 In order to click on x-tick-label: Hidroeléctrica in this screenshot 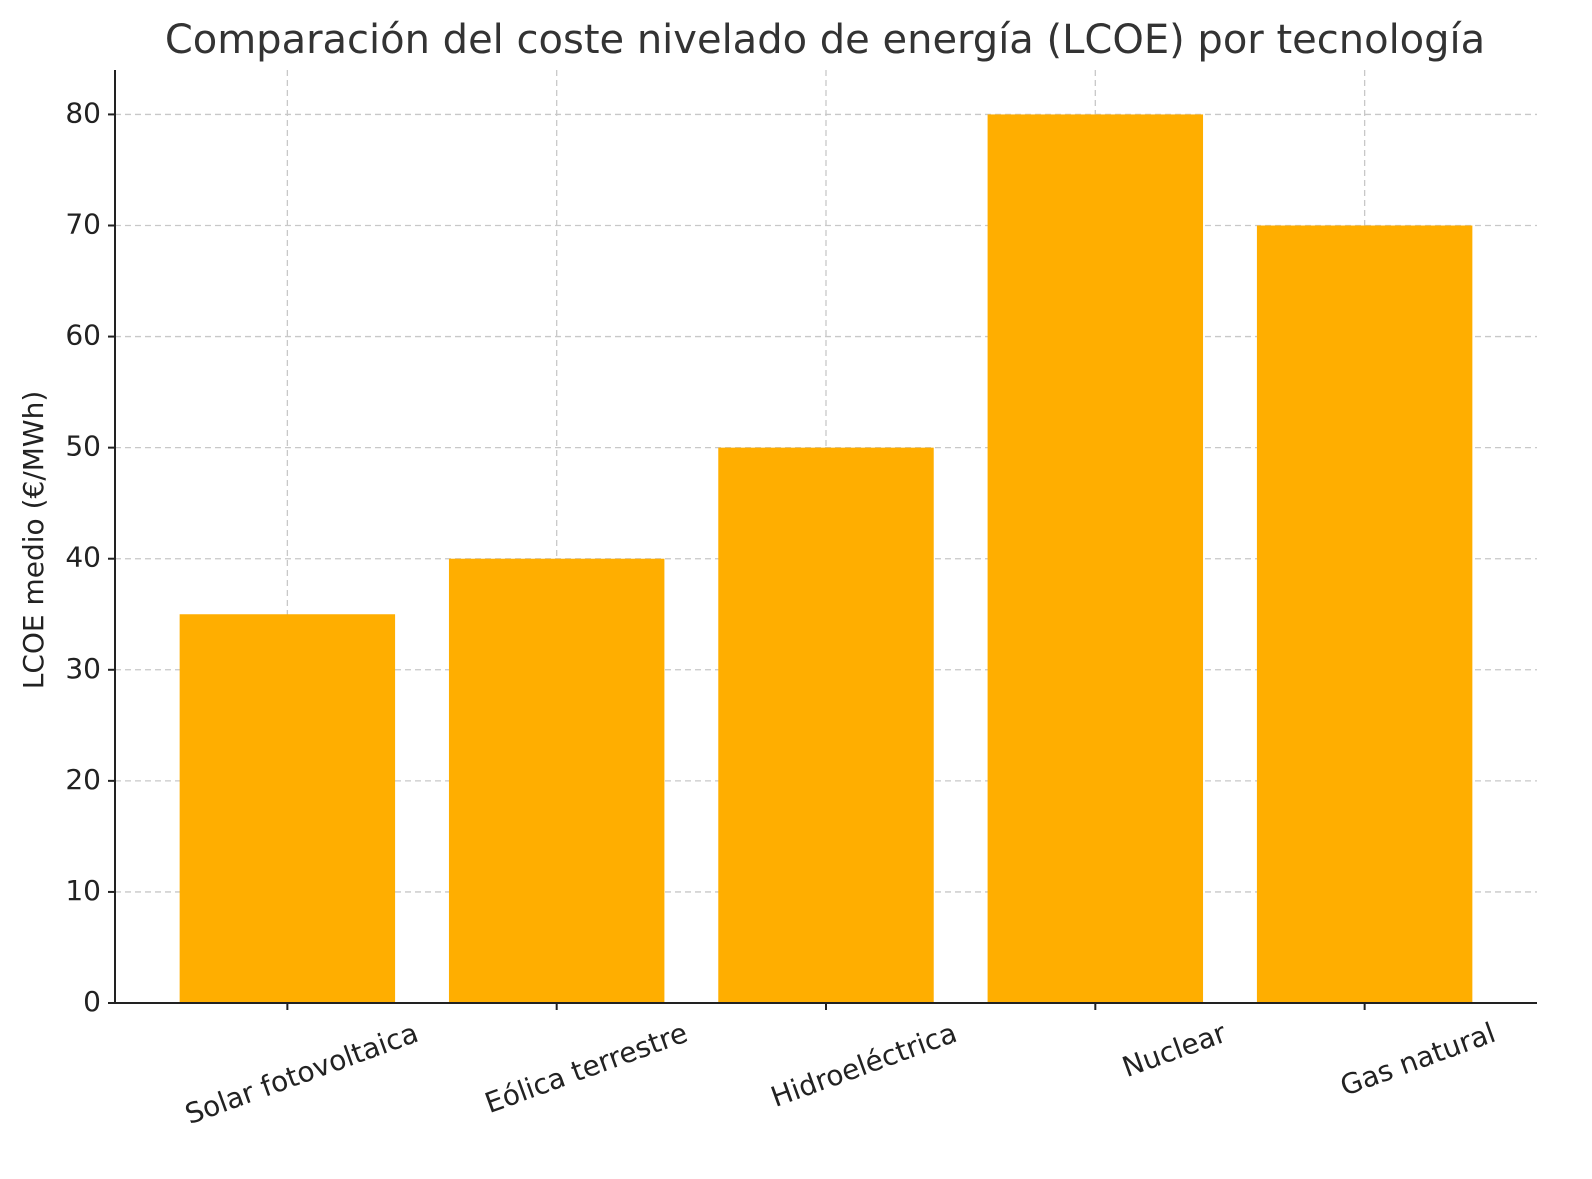, I will do `click(864, 1065)`.